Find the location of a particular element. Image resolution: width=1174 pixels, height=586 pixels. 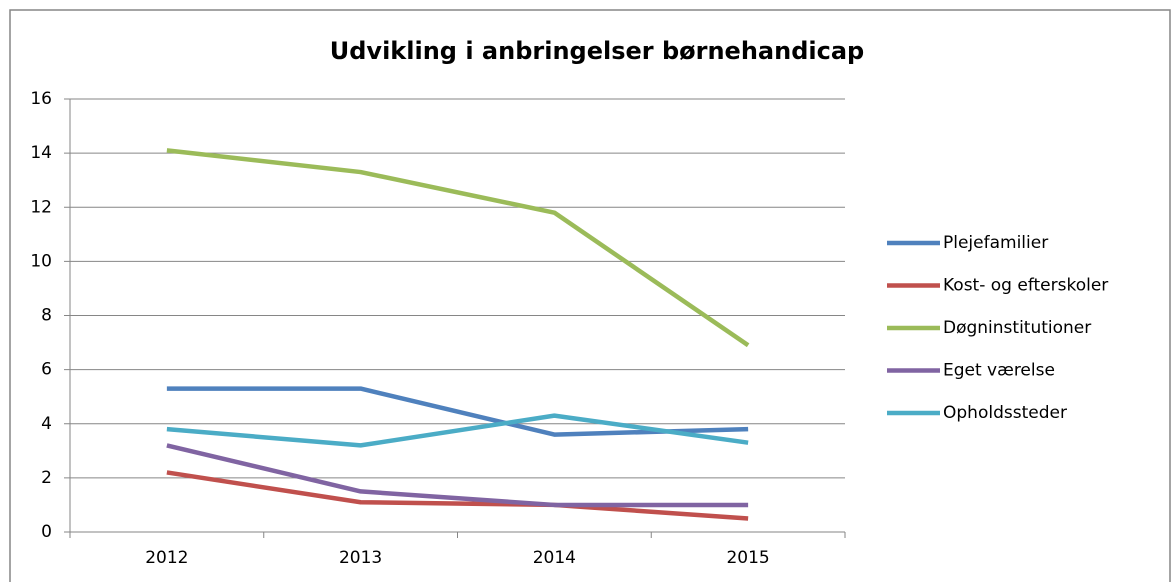

y-tick-label: 14 is located at coordinates (41, 153).